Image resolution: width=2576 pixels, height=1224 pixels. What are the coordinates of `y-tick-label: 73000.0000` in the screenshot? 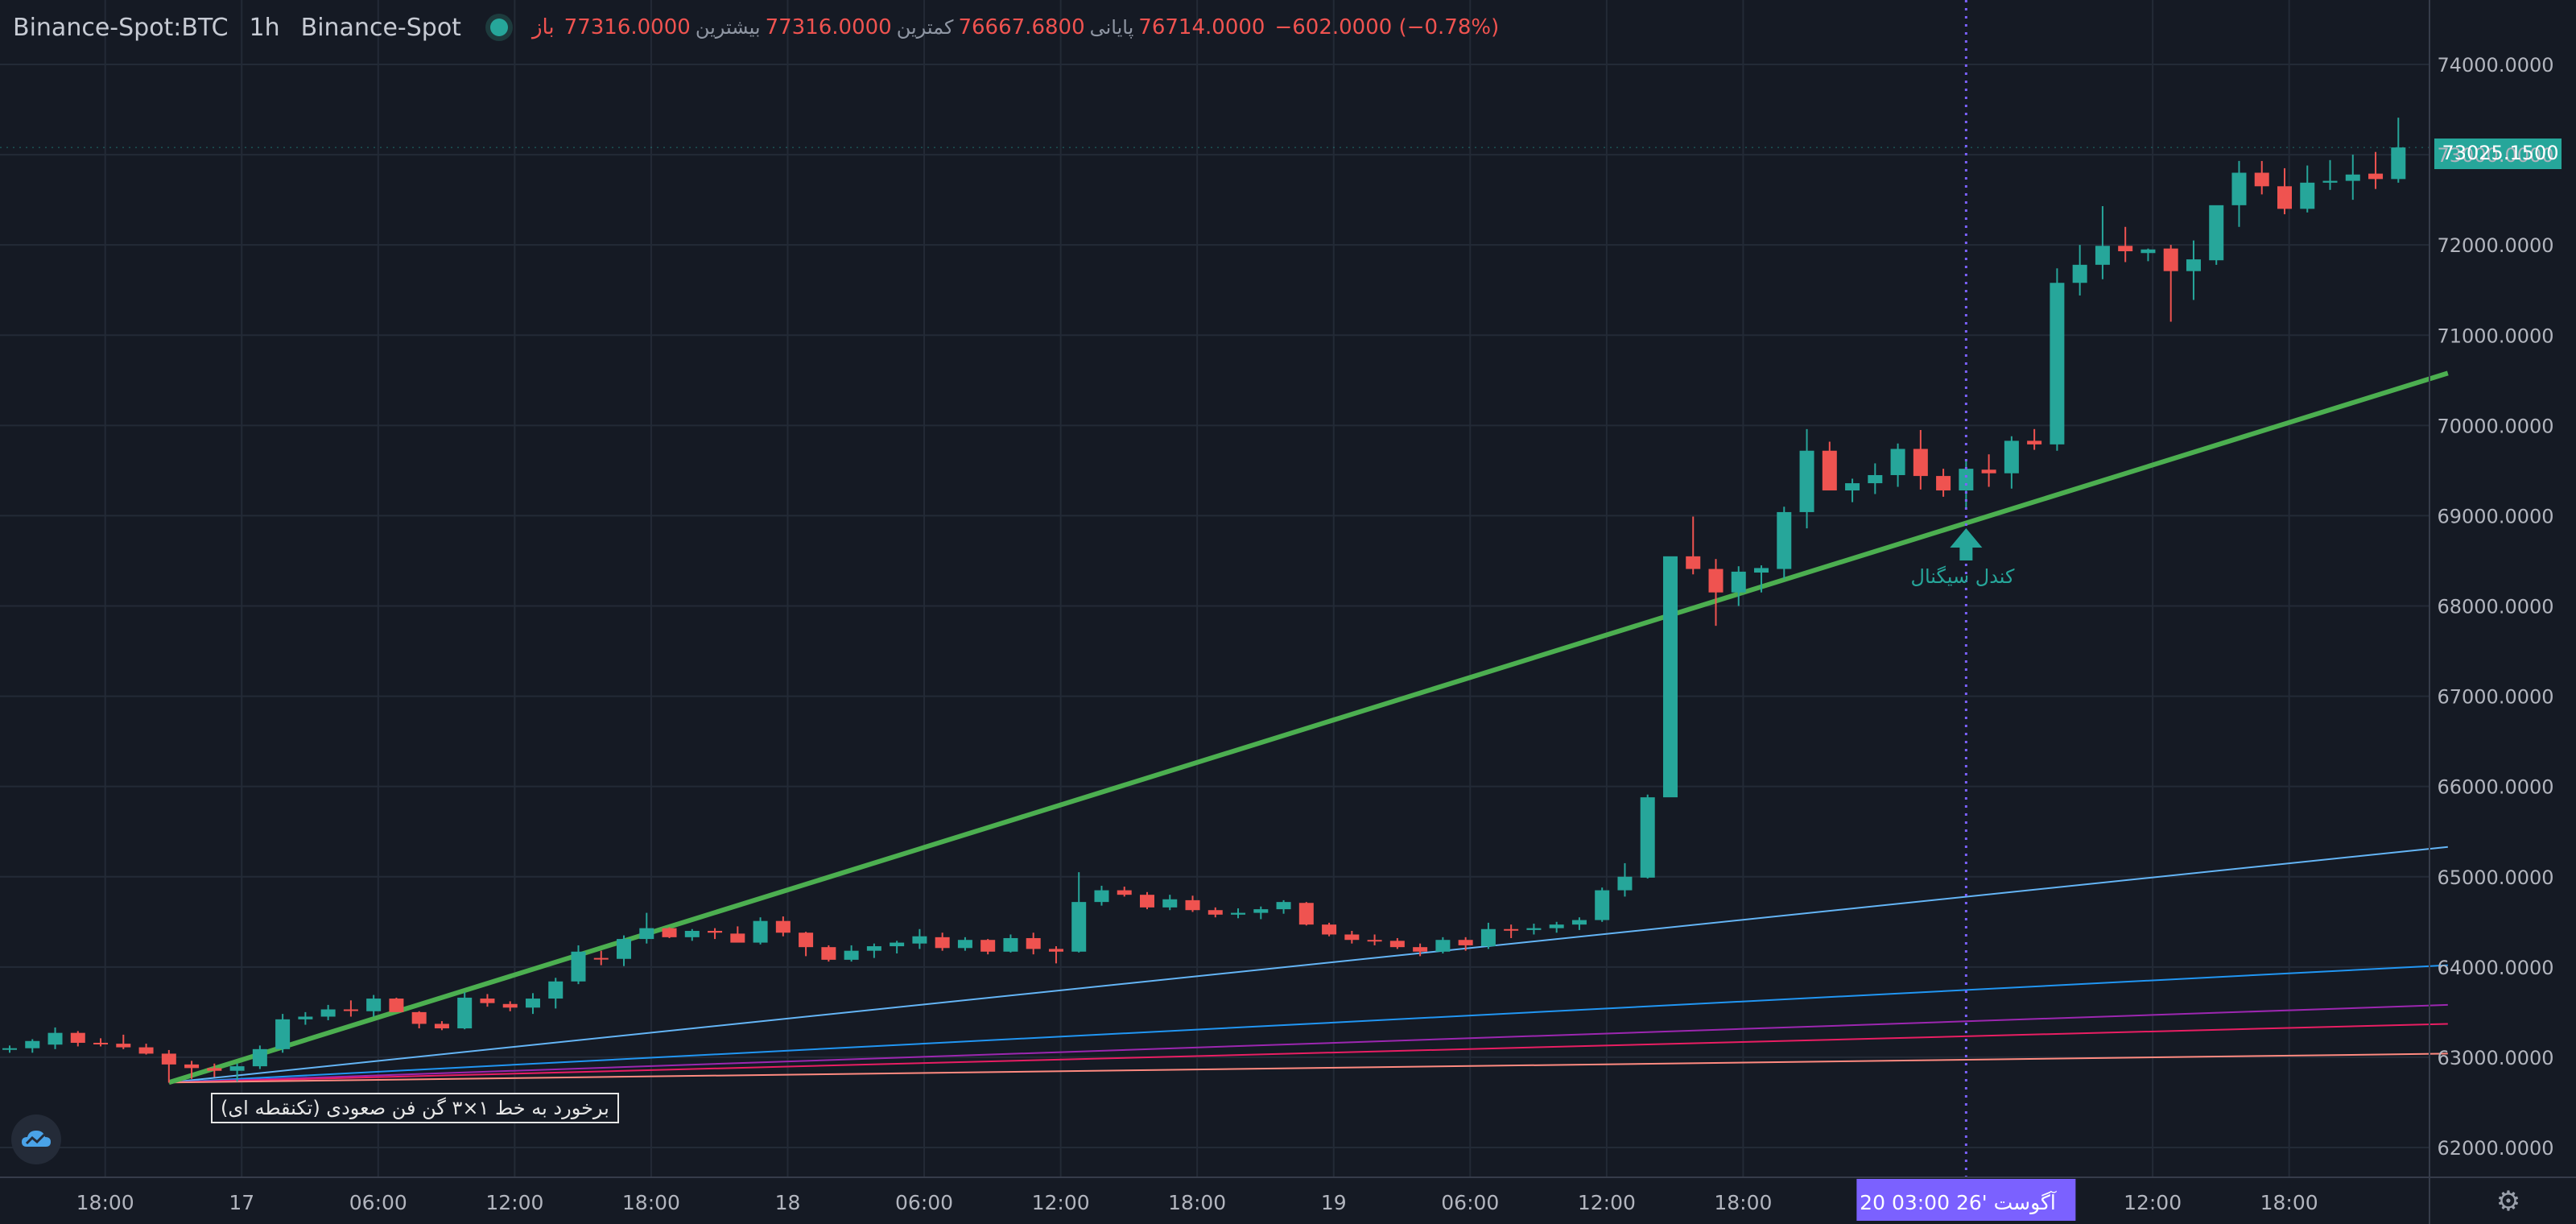 It's located at (2495, 155).